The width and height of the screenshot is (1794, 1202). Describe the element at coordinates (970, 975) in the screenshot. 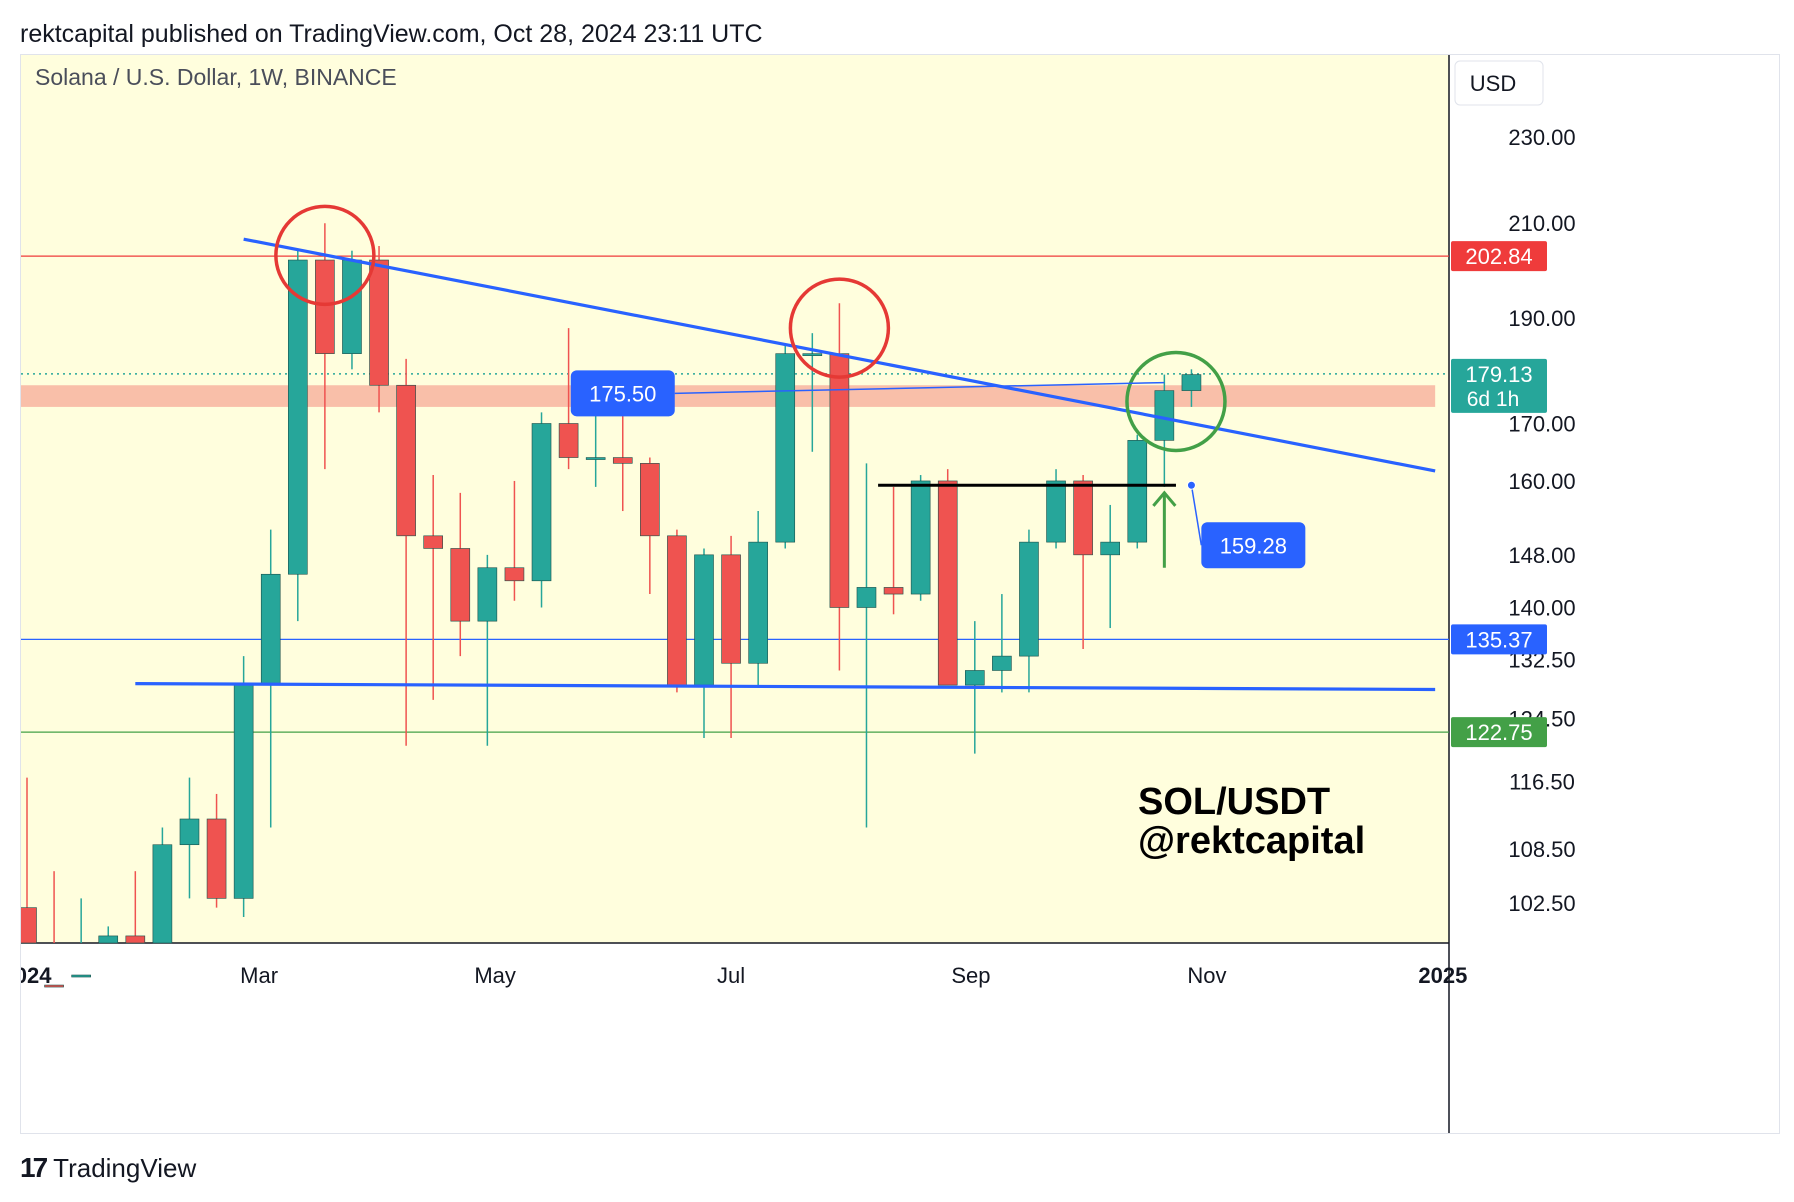

I see `x-tick-4: Sep` at that location.